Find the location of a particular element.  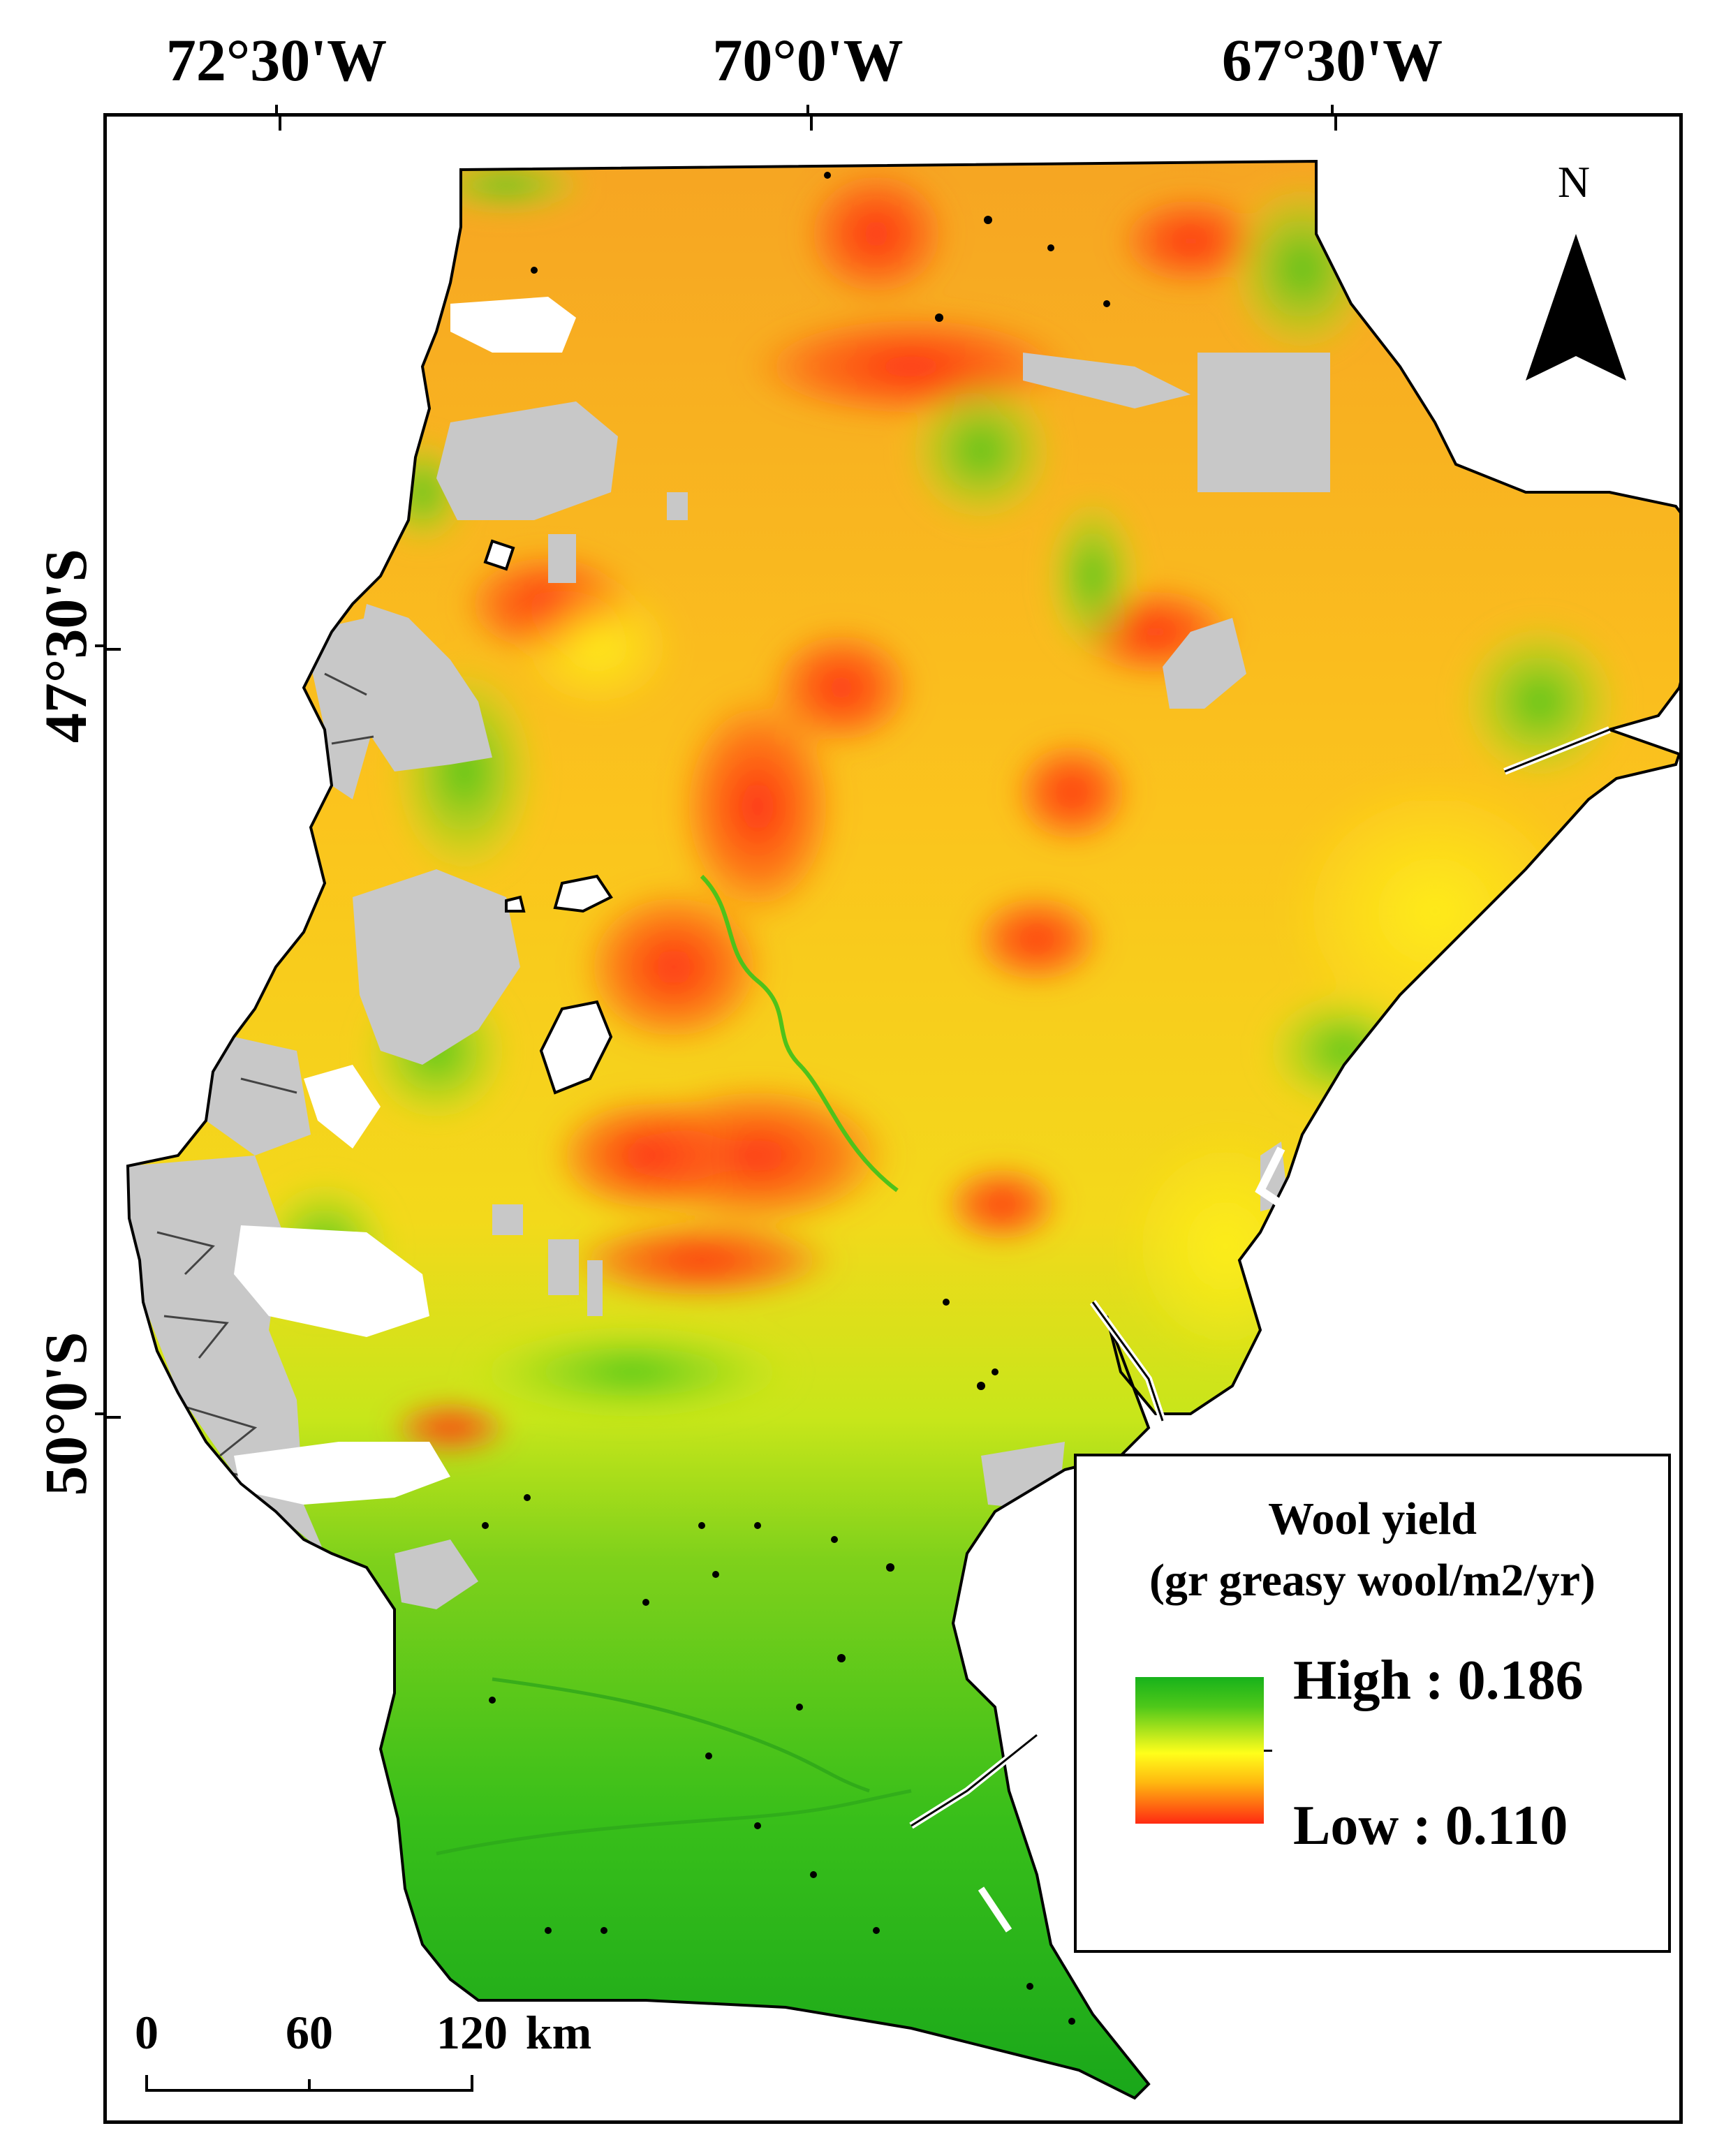

scale-label-60: 60 is located at coordinates (309, 2033).